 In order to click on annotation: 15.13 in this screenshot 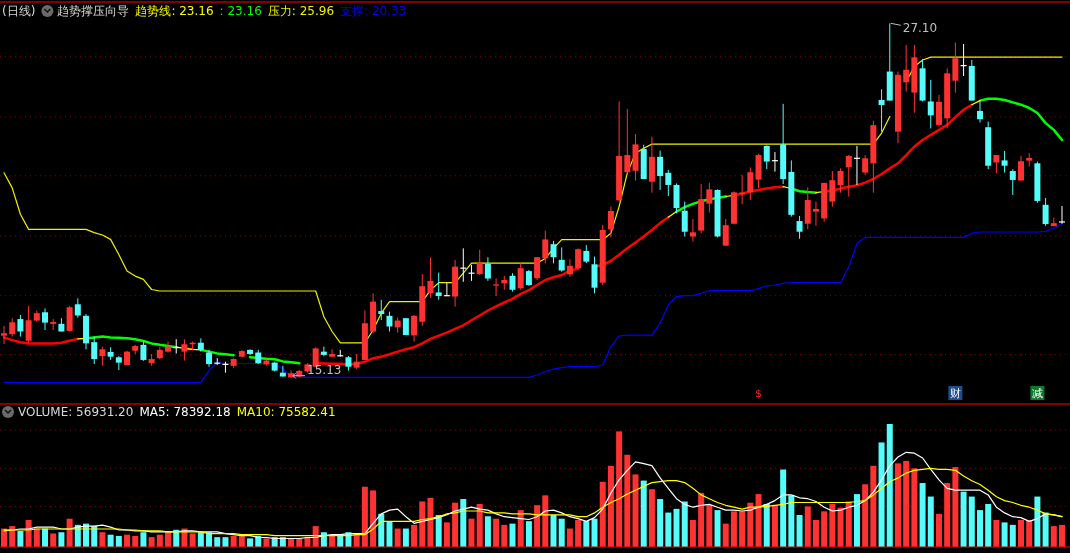, I will do `click(324, 369)`.